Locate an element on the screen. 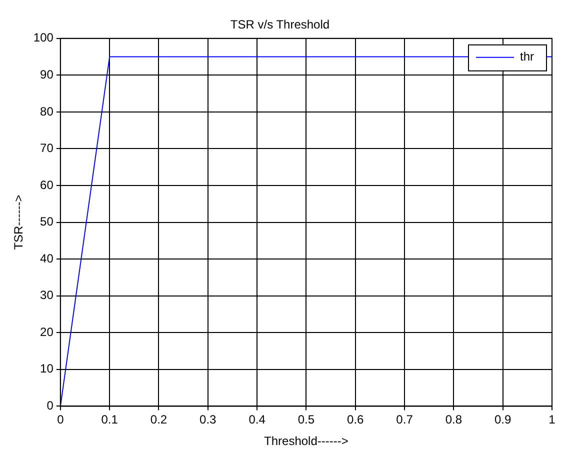  y-tick-label: 40 is located at coordinates (47, 258).